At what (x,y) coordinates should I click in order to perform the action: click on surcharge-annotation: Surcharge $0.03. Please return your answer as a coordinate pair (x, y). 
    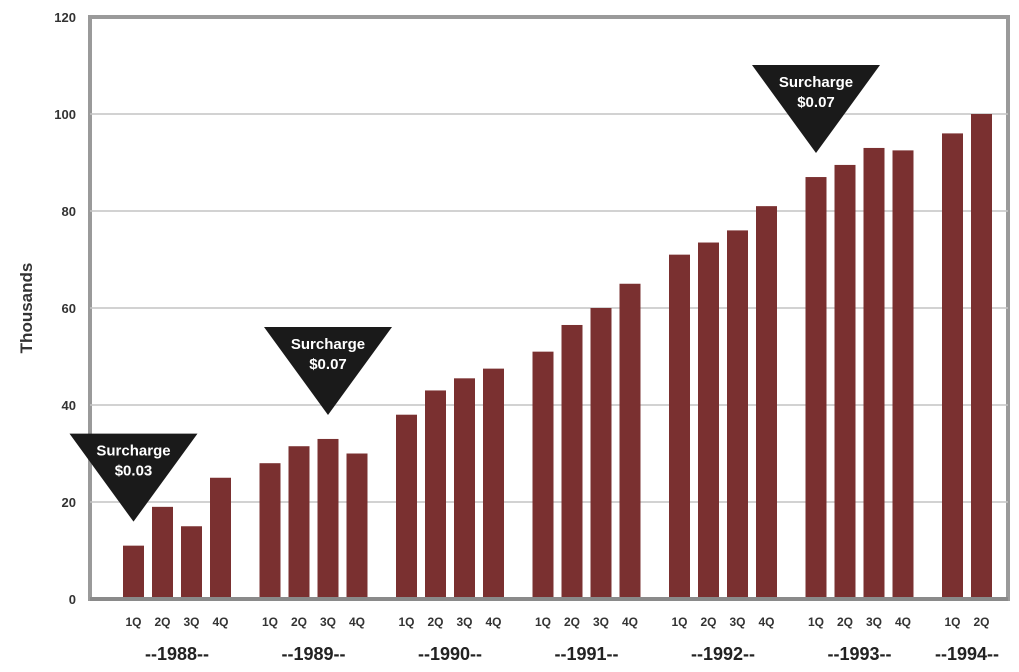
    Looking at the image, I should click on (133, 477).